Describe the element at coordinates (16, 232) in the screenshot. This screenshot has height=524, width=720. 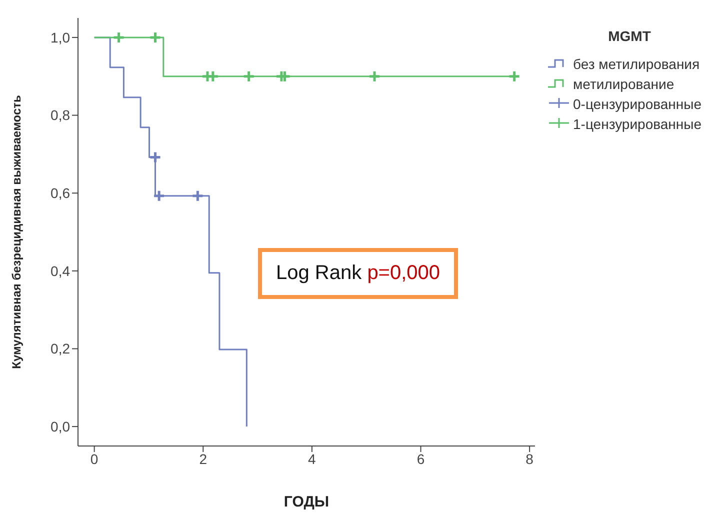
I see `y-axis-title: Кумулятивная безрецидивная выживаемость` at that location.